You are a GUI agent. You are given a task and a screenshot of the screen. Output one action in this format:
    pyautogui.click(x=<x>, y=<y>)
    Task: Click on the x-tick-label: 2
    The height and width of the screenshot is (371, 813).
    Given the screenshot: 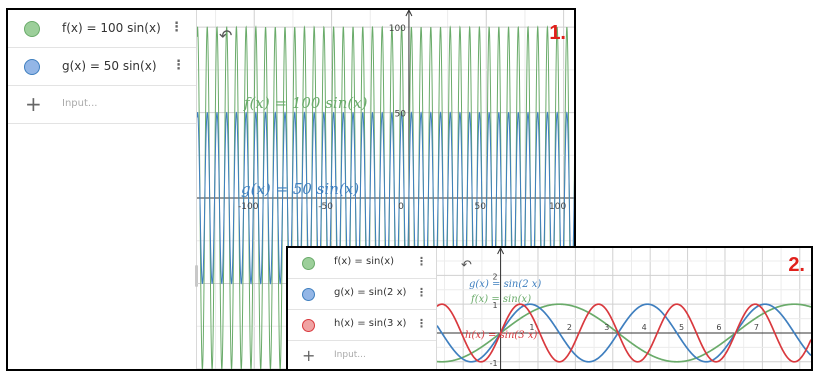 What is the action you would take?
    pyautogui.click(x=569, y=327)
    